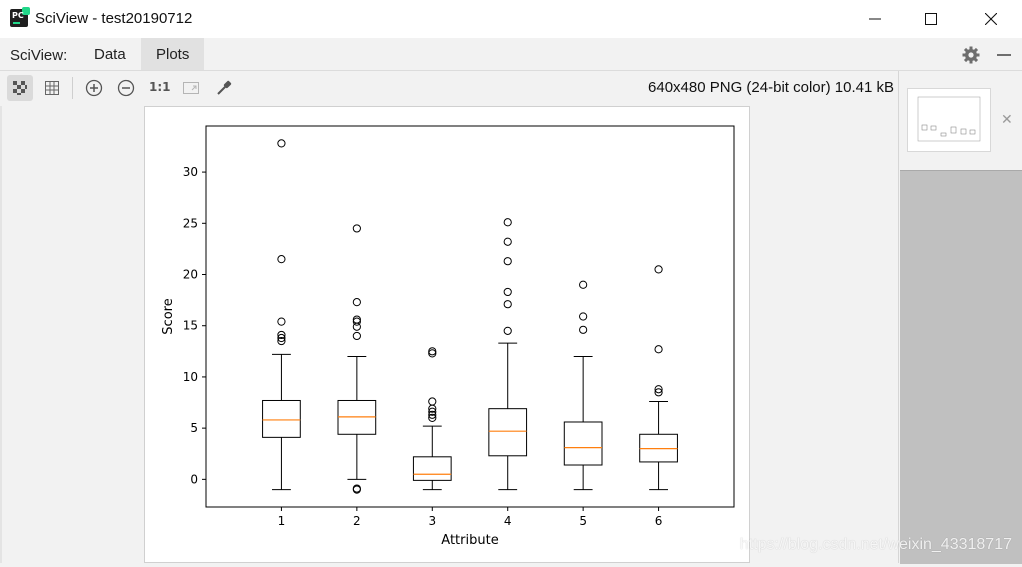  Describe the element at coordinates (469, 540) in the screenshot. I see `x-axis-label: Attribute` at that location.